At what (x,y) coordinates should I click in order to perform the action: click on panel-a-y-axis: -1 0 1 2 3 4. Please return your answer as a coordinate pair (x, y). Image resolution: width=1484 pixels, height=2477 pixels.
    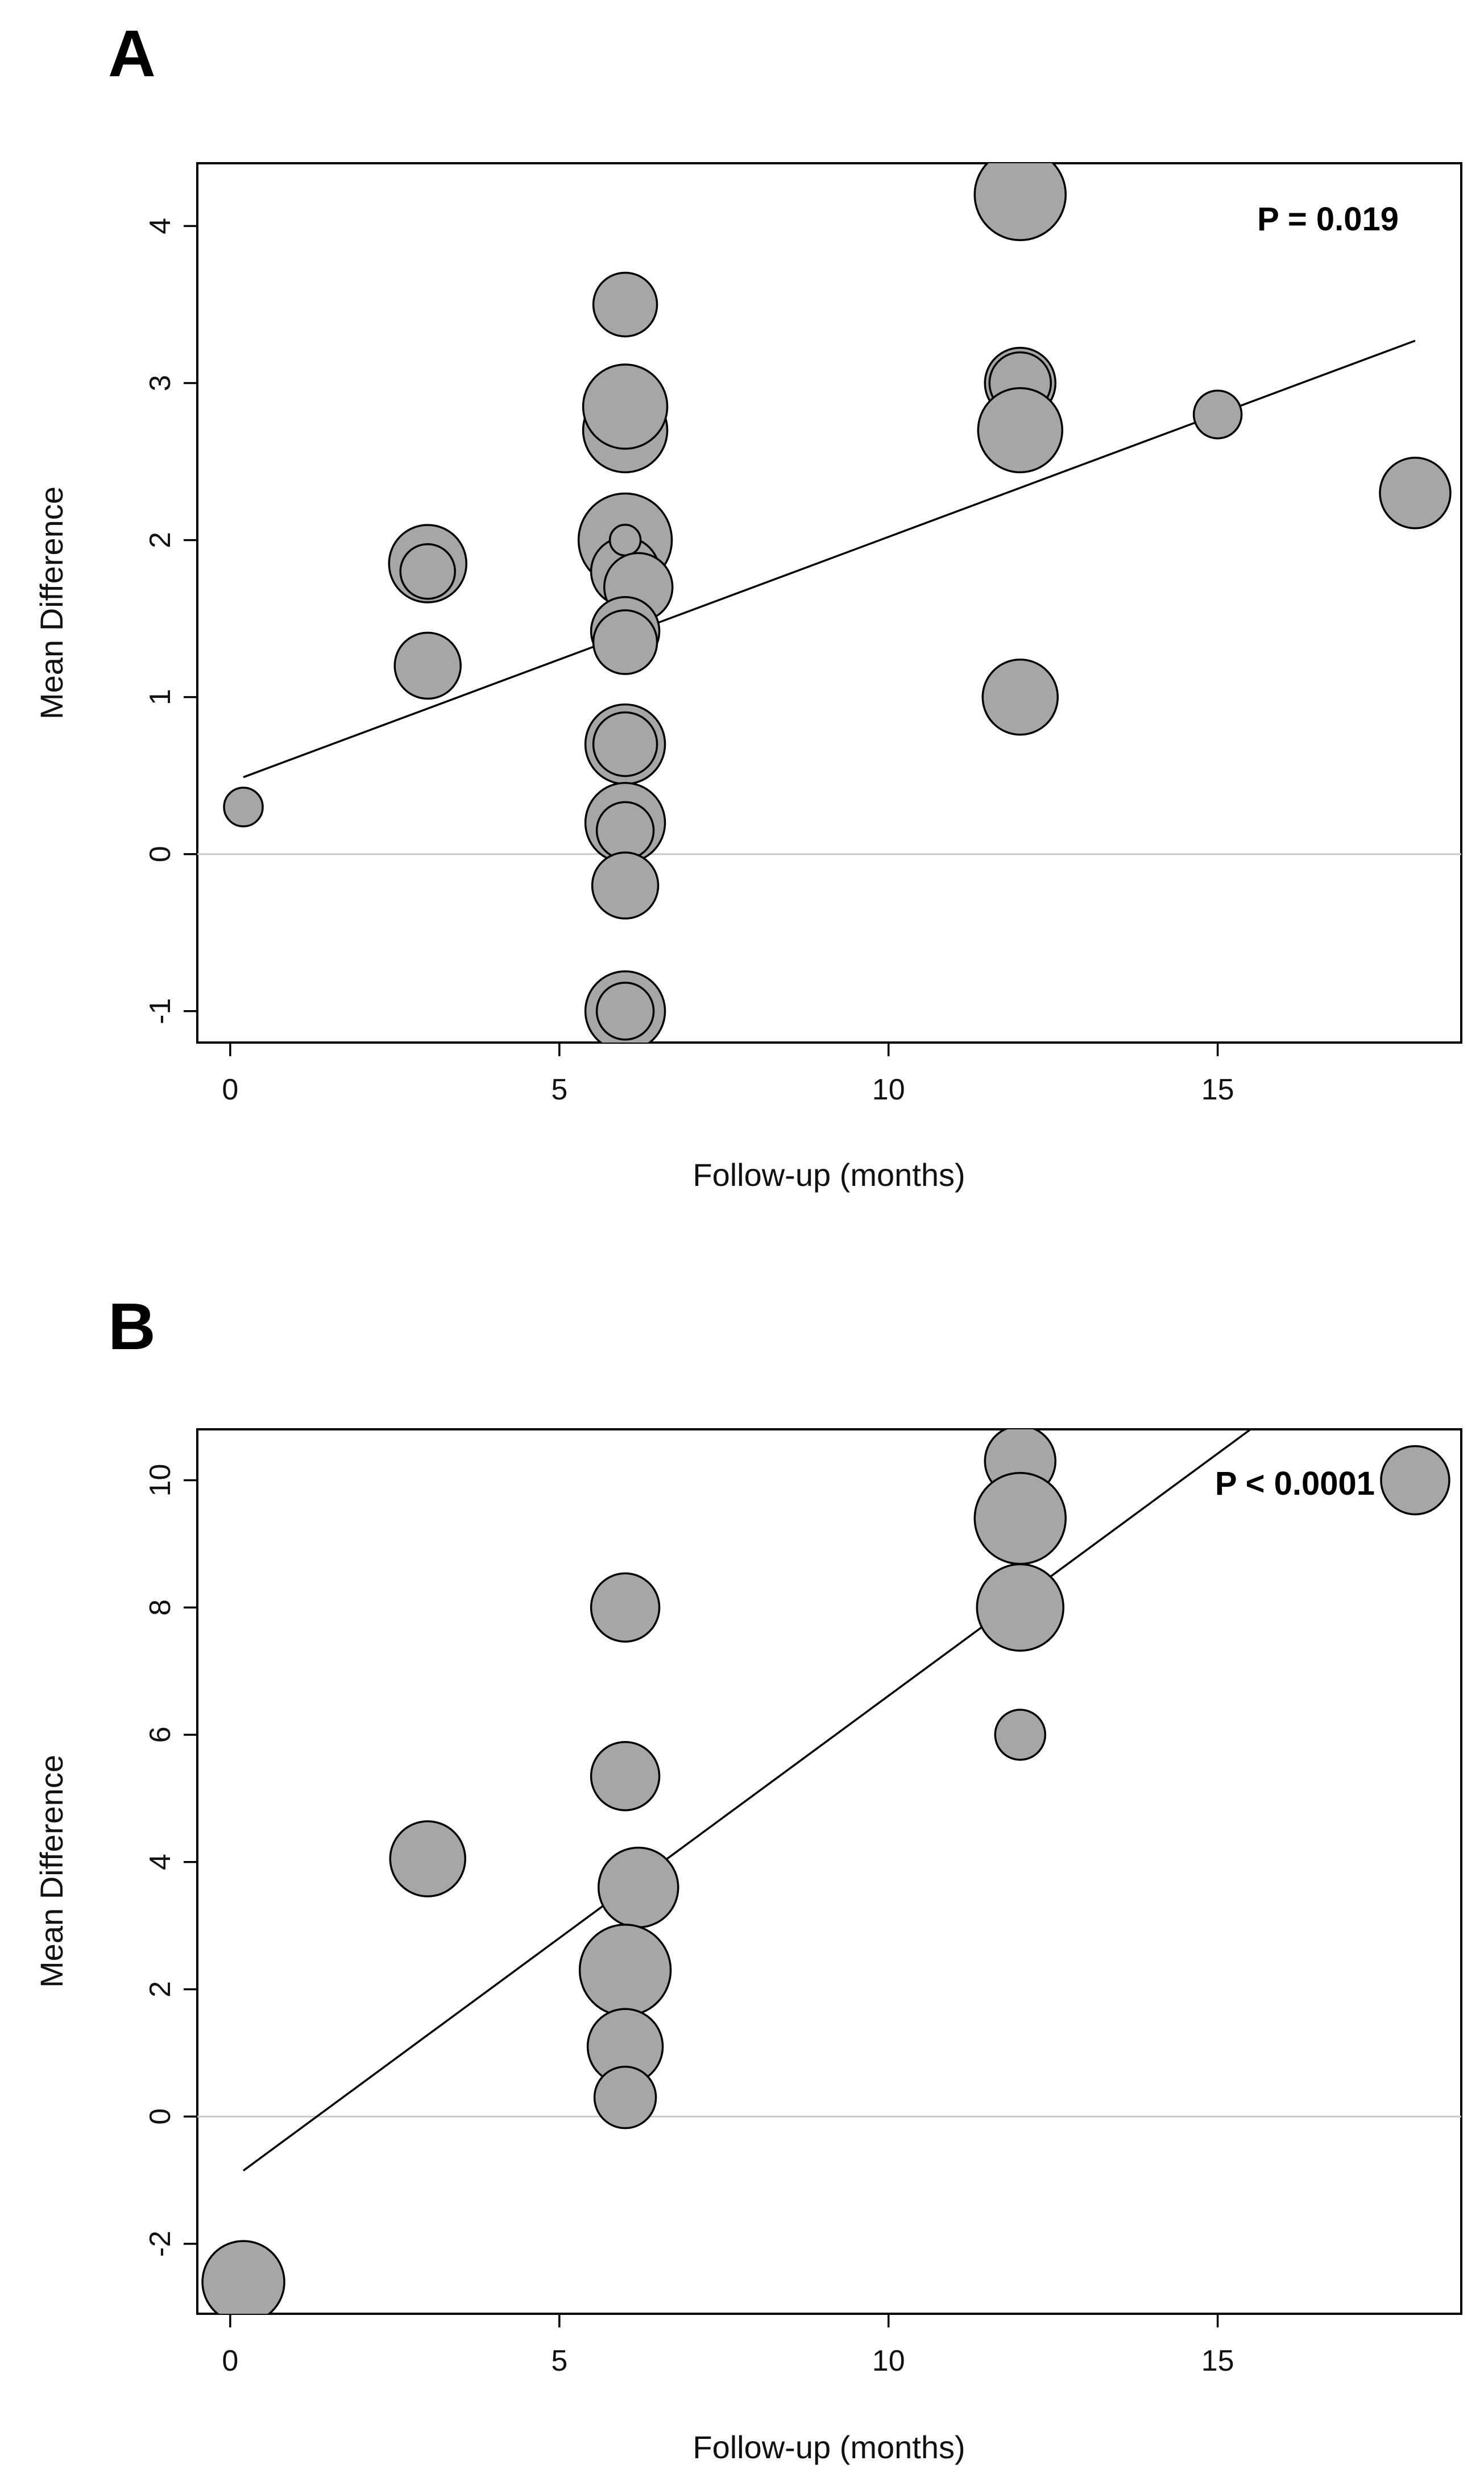
    Looking at the image, I should click on (170, 621).